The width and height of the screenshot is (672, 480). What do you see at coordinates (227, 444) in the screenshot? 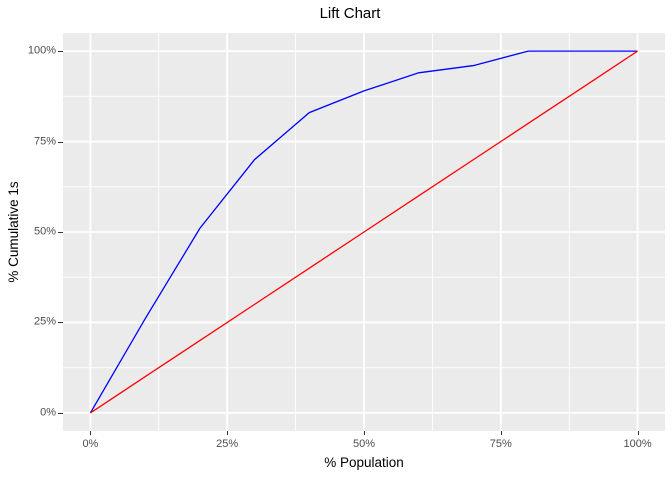
I see `x-tick-label: 25%` at bounding box center [227, 444].